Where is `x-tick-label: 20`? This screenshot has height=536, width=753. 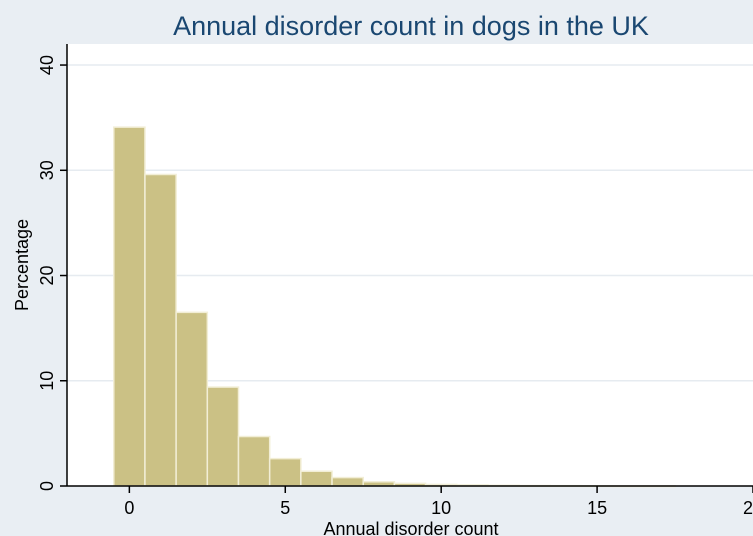 x-tick-label: 20 is located at coordinates (748, 508).